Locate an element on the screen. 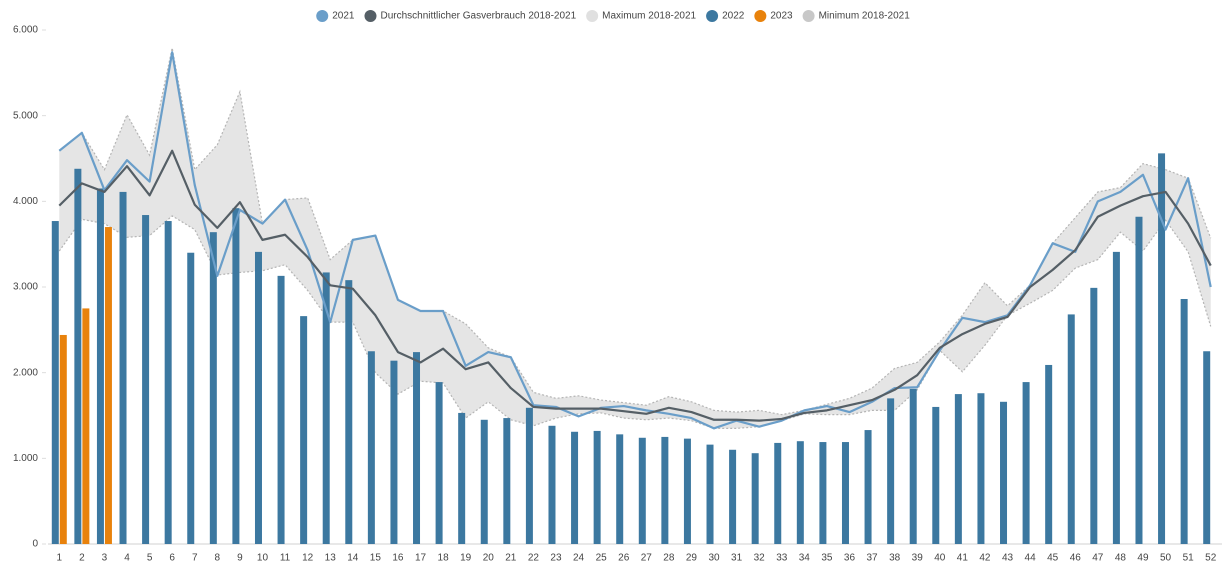  x-tick-label: 33 is located at coordinates (782, 557).